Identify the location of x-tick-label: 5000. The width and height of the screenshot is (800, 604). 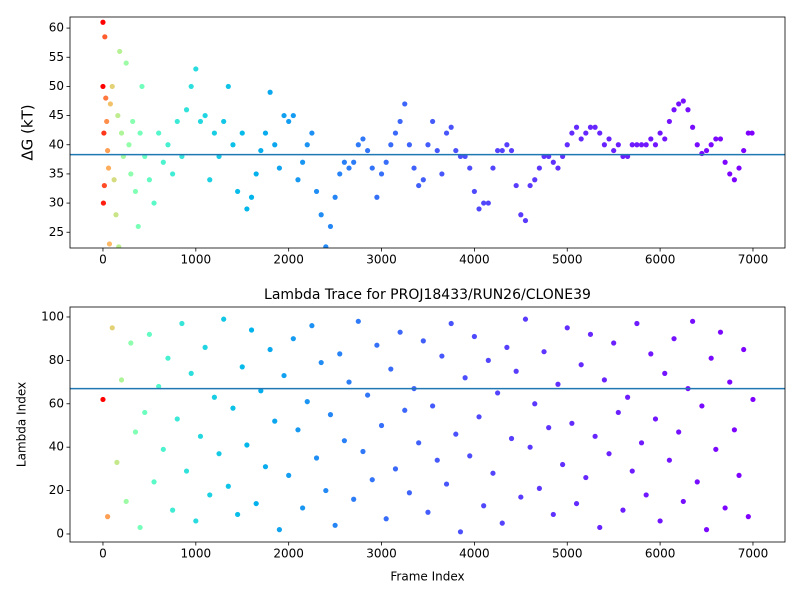
(567, 260).